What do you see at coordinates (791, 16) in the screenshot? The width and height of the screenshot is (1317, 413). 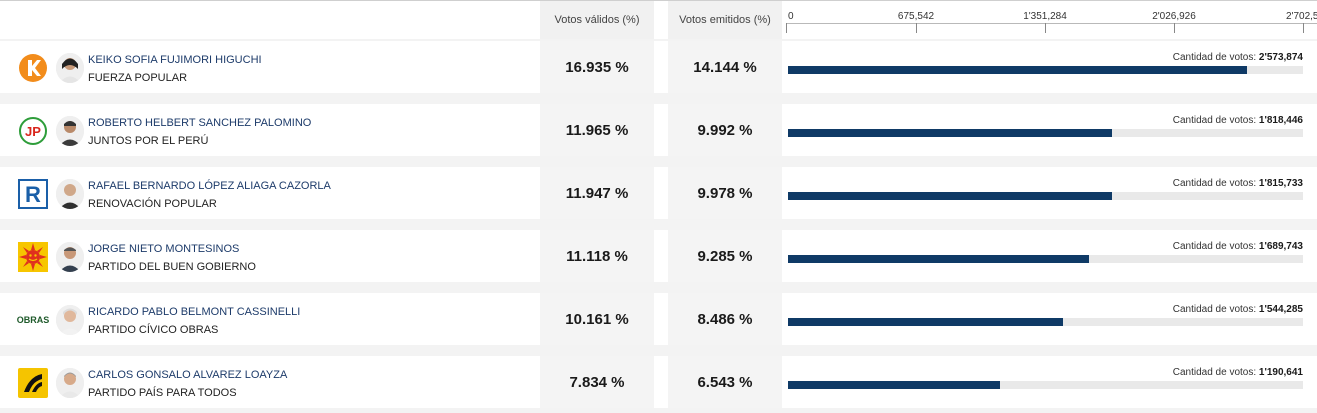 I see `axis-tick-label: 0` at bounding box center [791, 16].